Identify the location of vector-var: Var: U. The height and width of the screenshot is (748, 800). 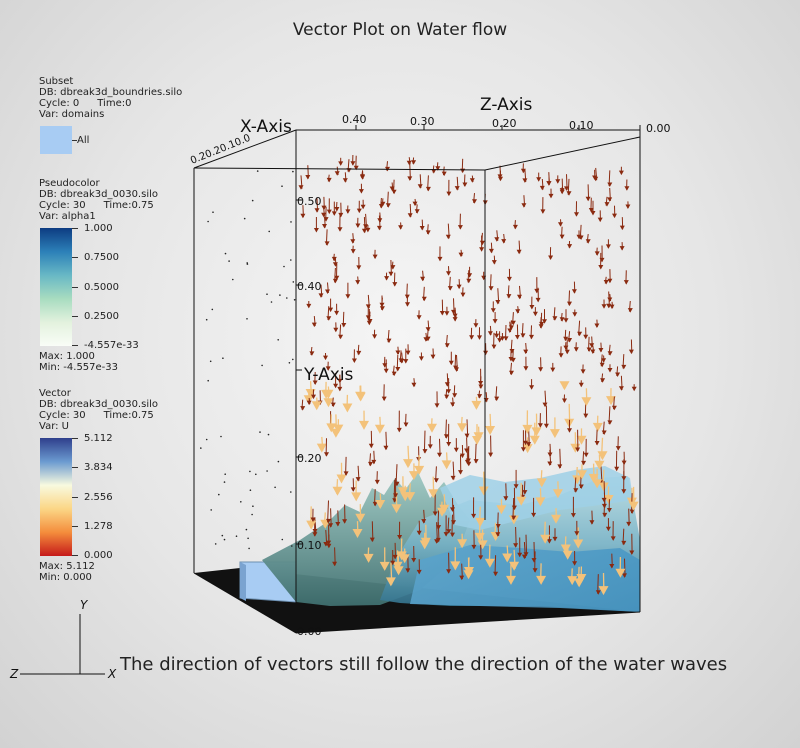
(54, 426).